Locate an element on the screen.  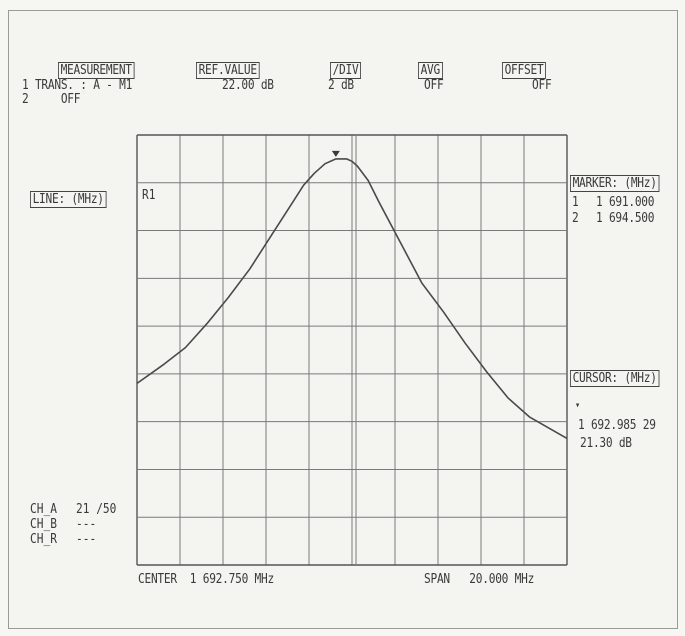
cursor-label: CURSOR: (MHz) is located at coordinates (615, 378).